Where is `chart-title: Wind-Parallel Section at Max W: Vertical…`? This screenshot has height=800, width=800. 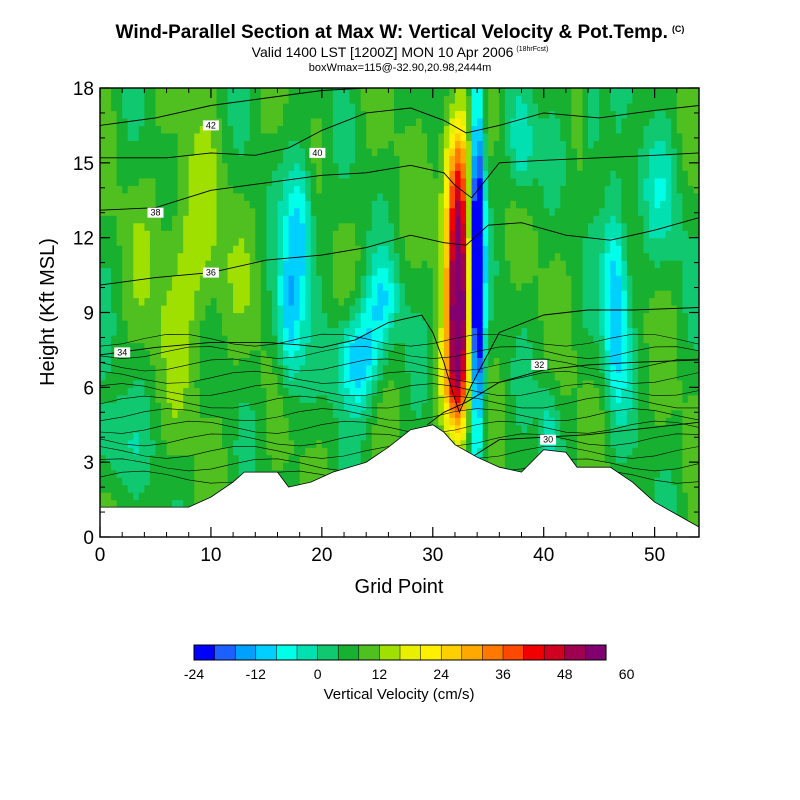 chart-title: Wind-Parallel Section at Max W: Vertical… is located at coordinates (400, 33).